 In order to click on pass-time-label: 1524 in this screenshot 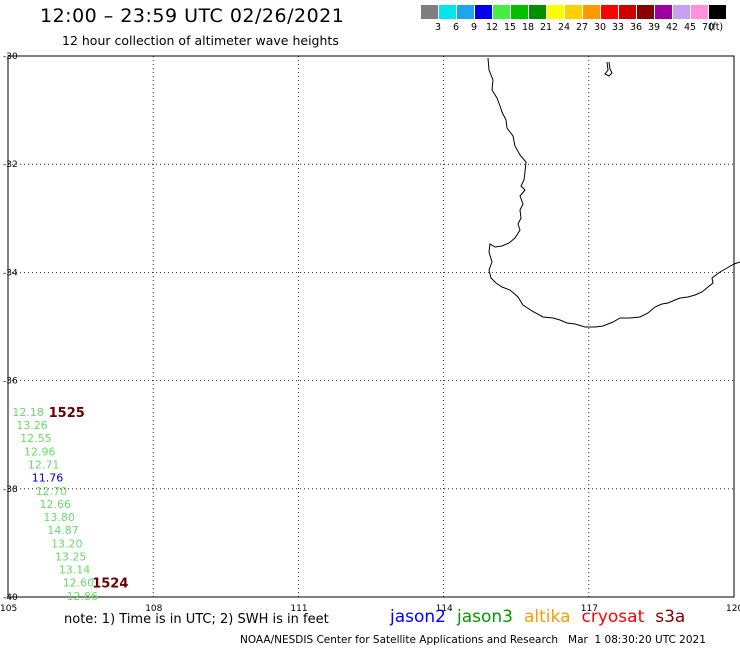, I will do `click(110, 583)`.